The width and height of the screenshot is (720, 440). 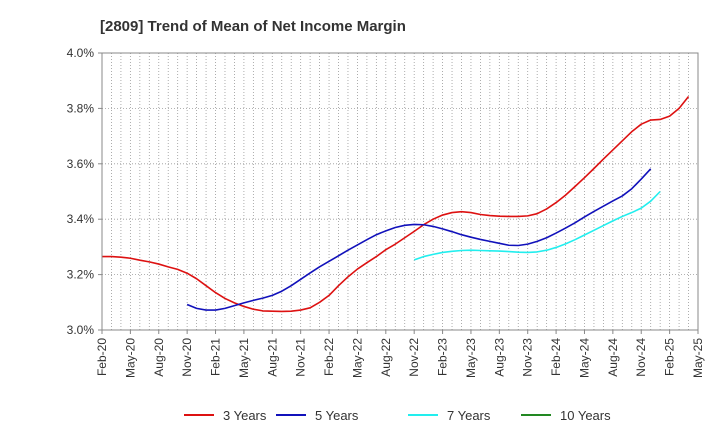 I want to click on x-tick-label: Feb-20, so click(x=102, y=357).